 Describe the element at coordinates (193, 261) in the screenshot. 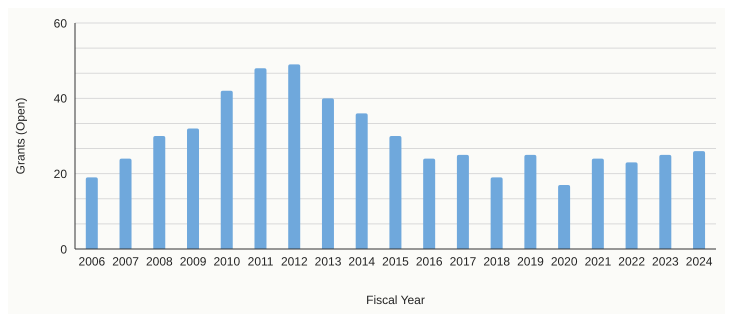

I see `x-tick-label: 2009` at that location.